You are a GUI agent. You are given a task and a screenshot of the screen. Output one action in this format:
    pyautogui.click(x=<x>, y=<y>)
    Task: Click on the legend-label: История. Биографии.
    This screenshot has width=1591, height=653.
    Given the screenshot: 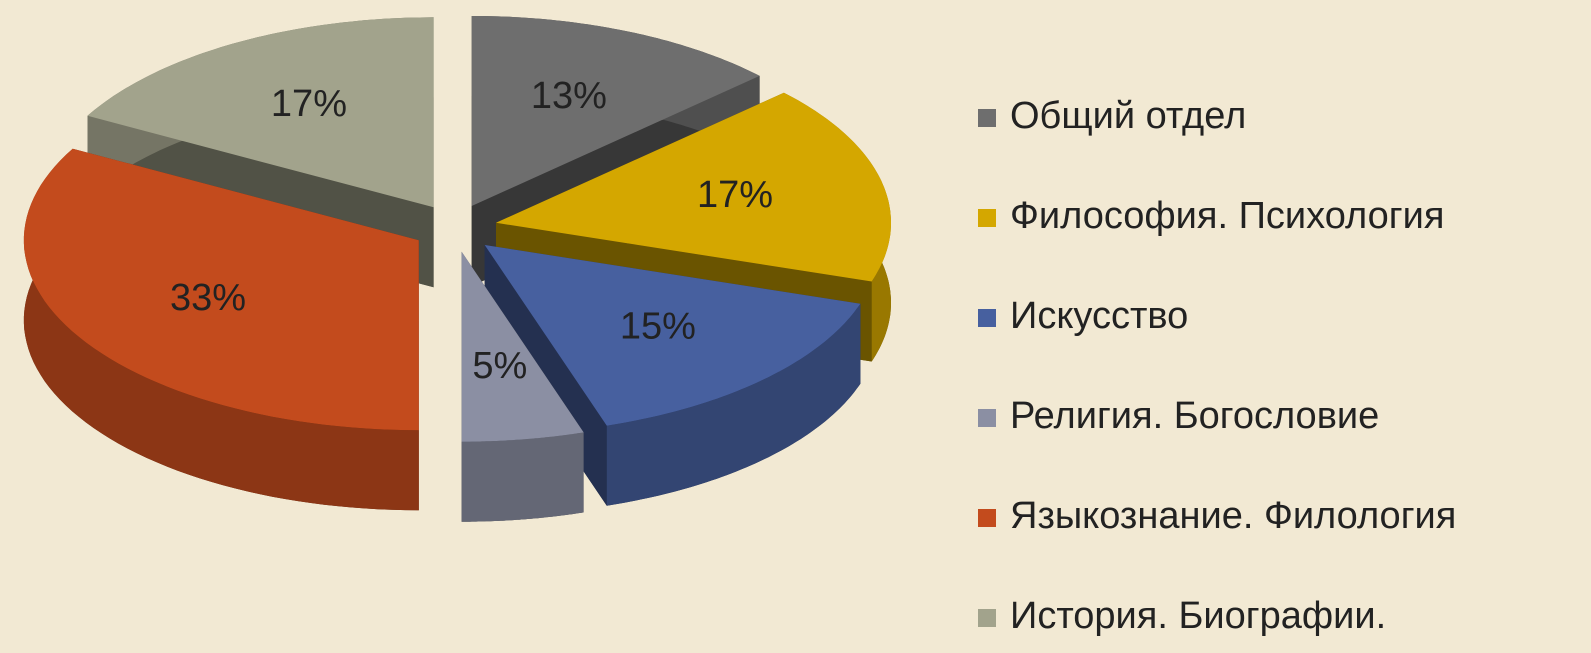 What is the action you would take?
    pyautogui.click(x=1198, y=616)
    